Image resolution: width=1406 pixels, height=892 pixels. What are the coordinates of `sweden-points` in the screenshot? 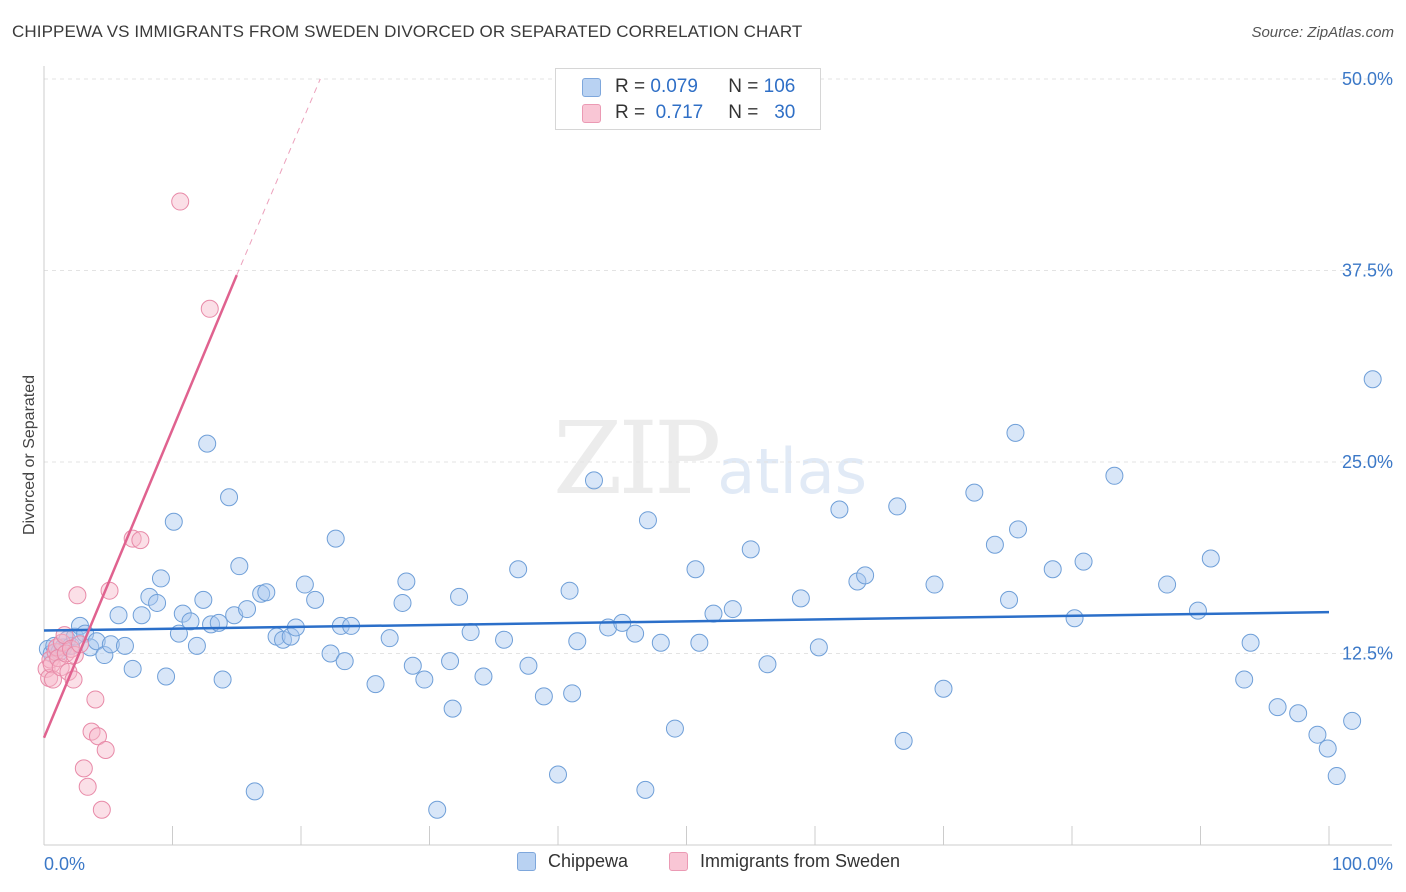 It's located at (128, 505).